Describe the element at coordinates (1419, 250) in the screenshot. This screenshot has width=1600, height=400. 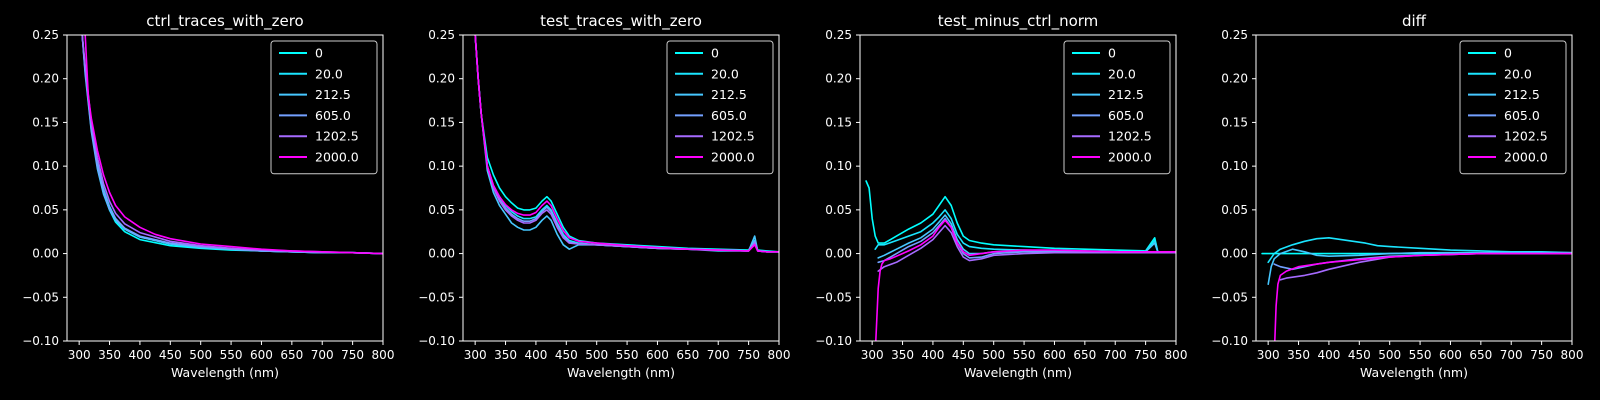
I see `series-line-20.0` at that location.